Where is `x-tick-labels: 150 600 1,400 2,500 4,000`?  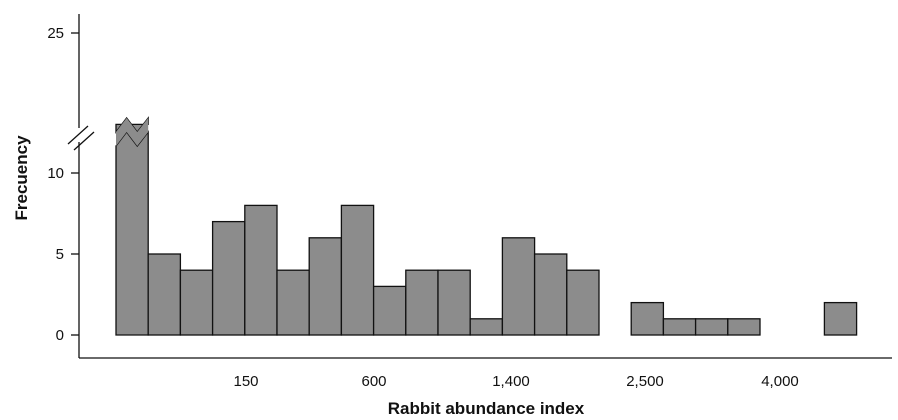
x-tick-labels: 150 600 1,400 2,500 4,000 is located at coordinates (515, 381).